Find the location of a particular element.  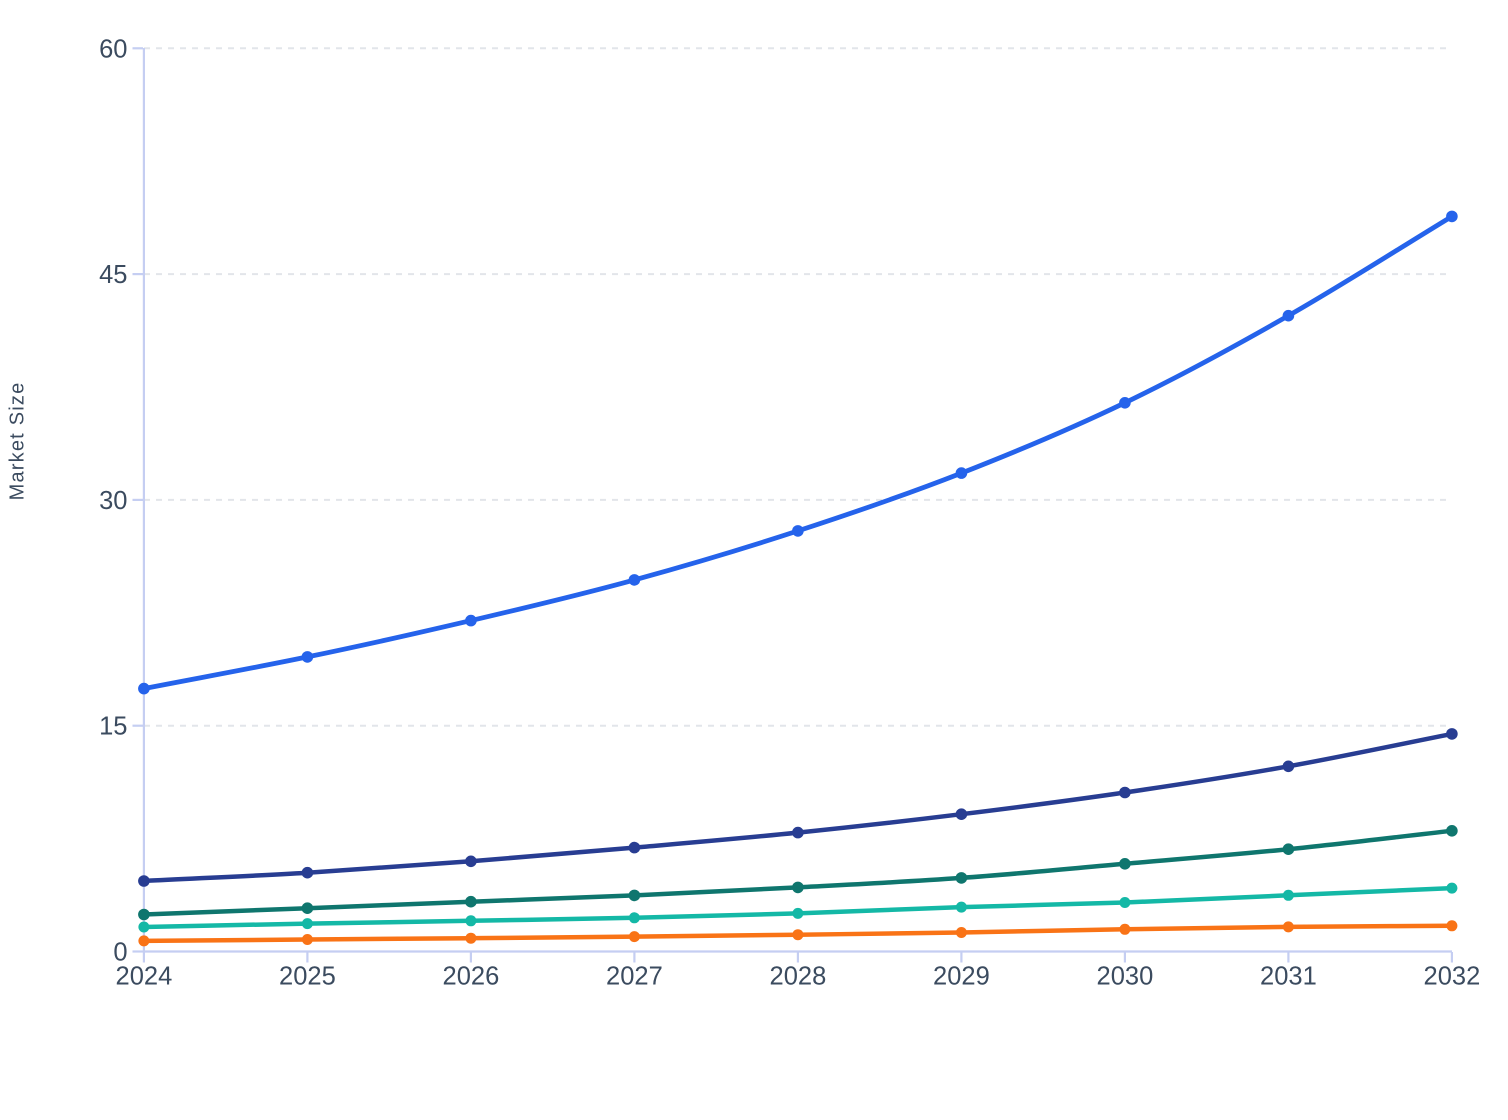

svg-text: 2024 is located at coordinates (144, 977).